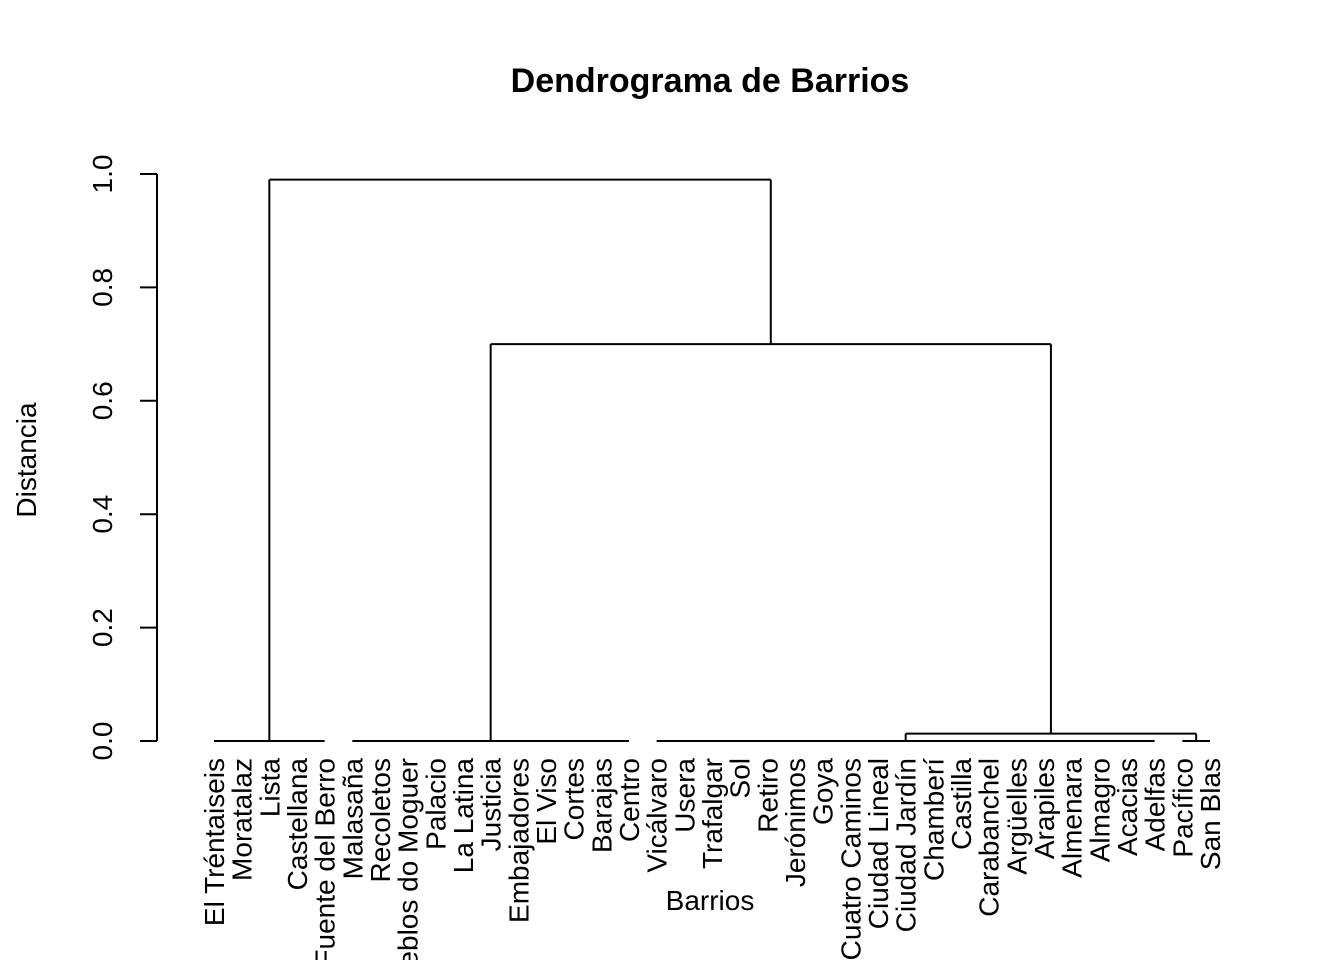 The height and width of the screenshot is (960, 1344). What do you see at coordinates (850, 859) in the screenshot?
I see `leaf-label: Cuatro Caminos` at bounding box center [850, 859].